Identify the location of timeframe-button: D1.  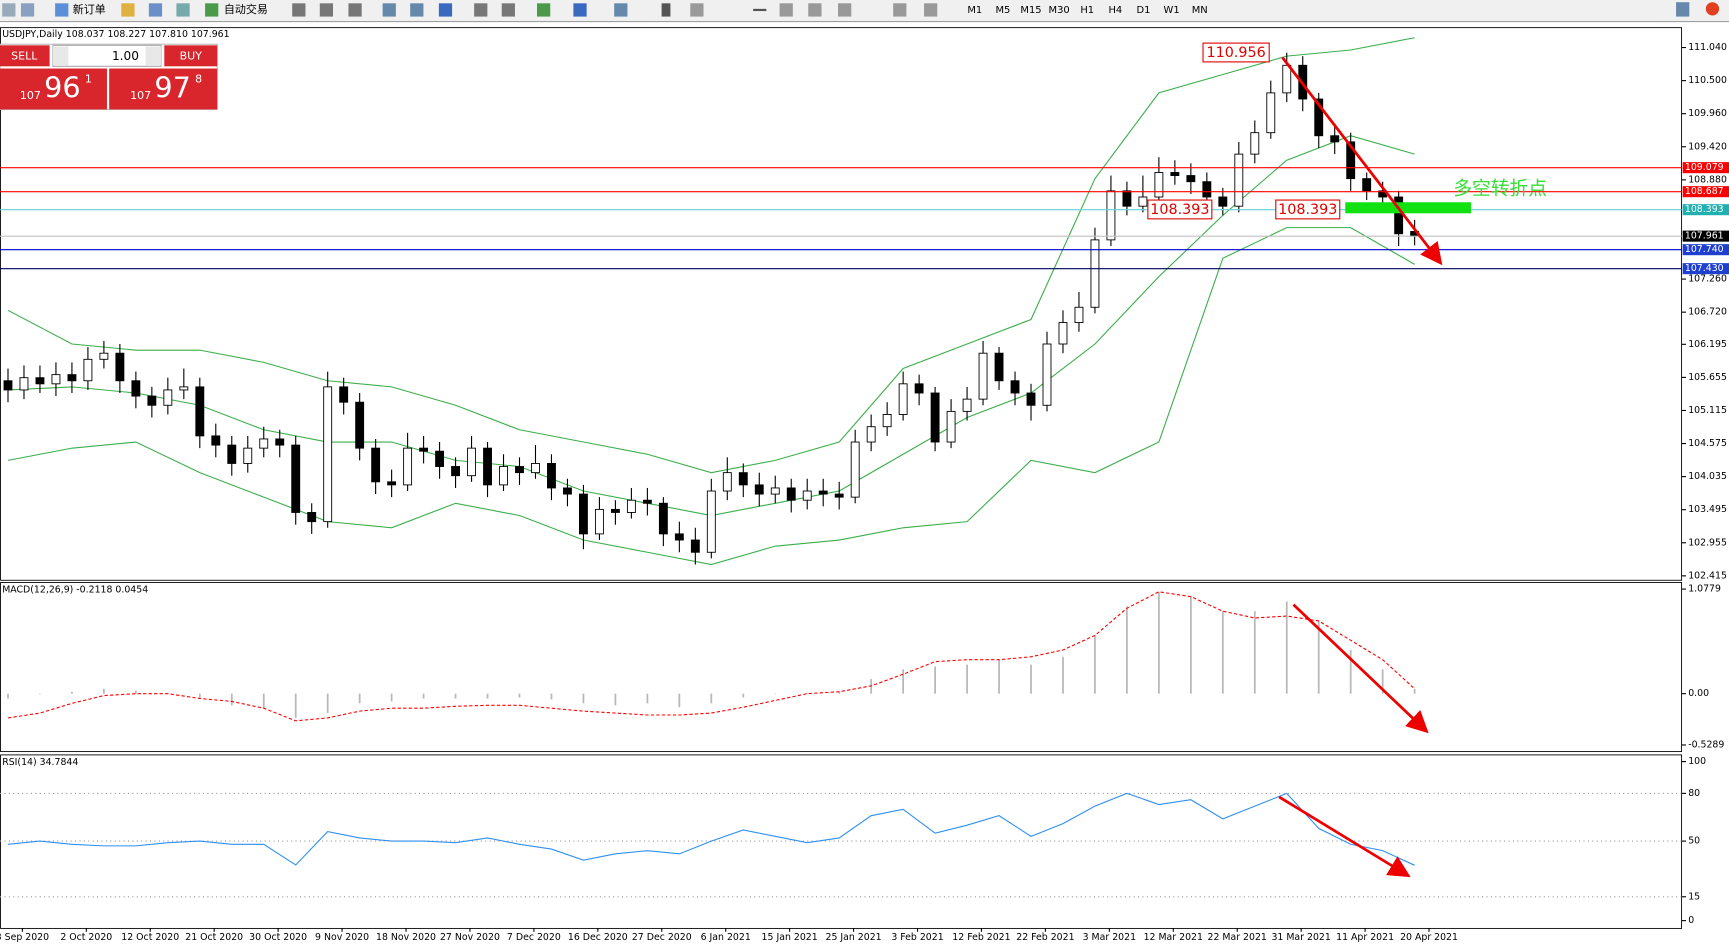
(1144, 10).